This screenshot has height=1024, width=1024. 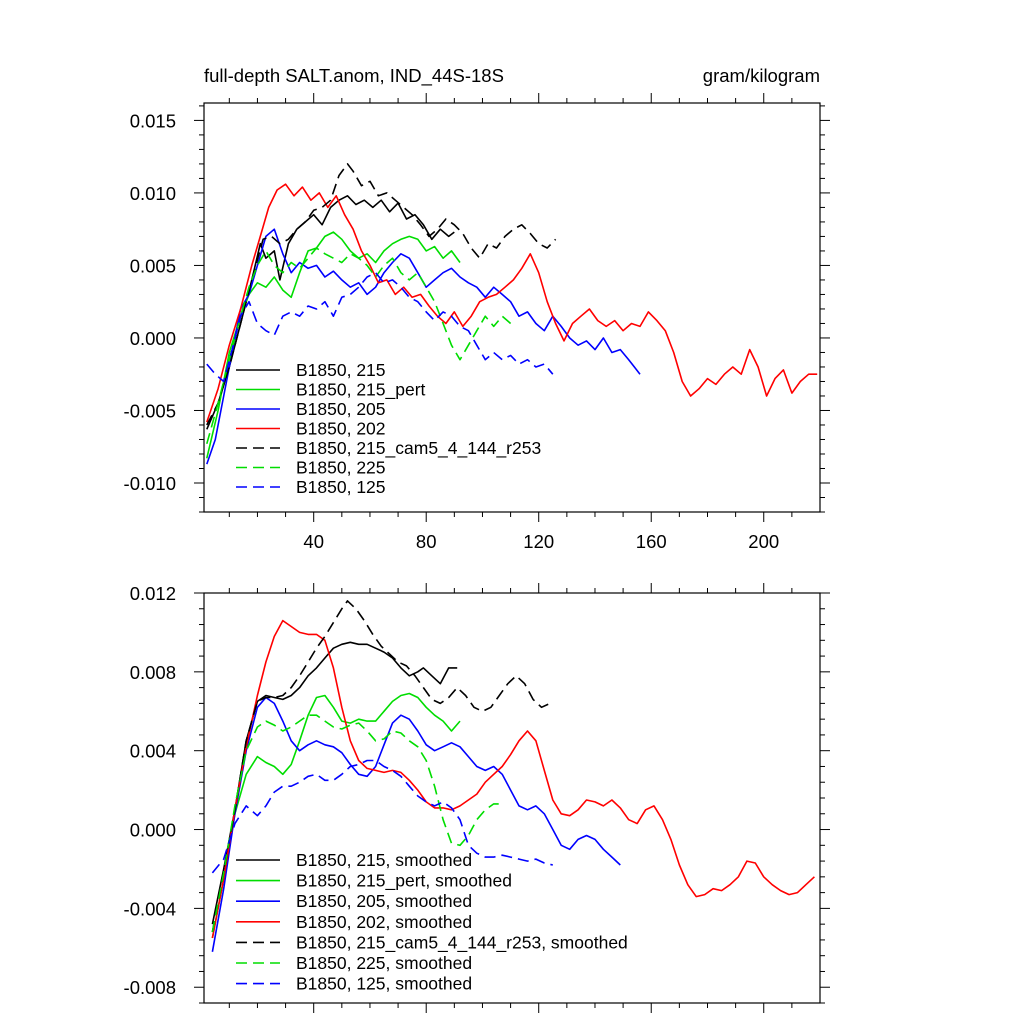 What do you see at coordinates (150, 483) in the screenshot?
I see `y-tick-label: -0.010` at bounding box center [150, 483].